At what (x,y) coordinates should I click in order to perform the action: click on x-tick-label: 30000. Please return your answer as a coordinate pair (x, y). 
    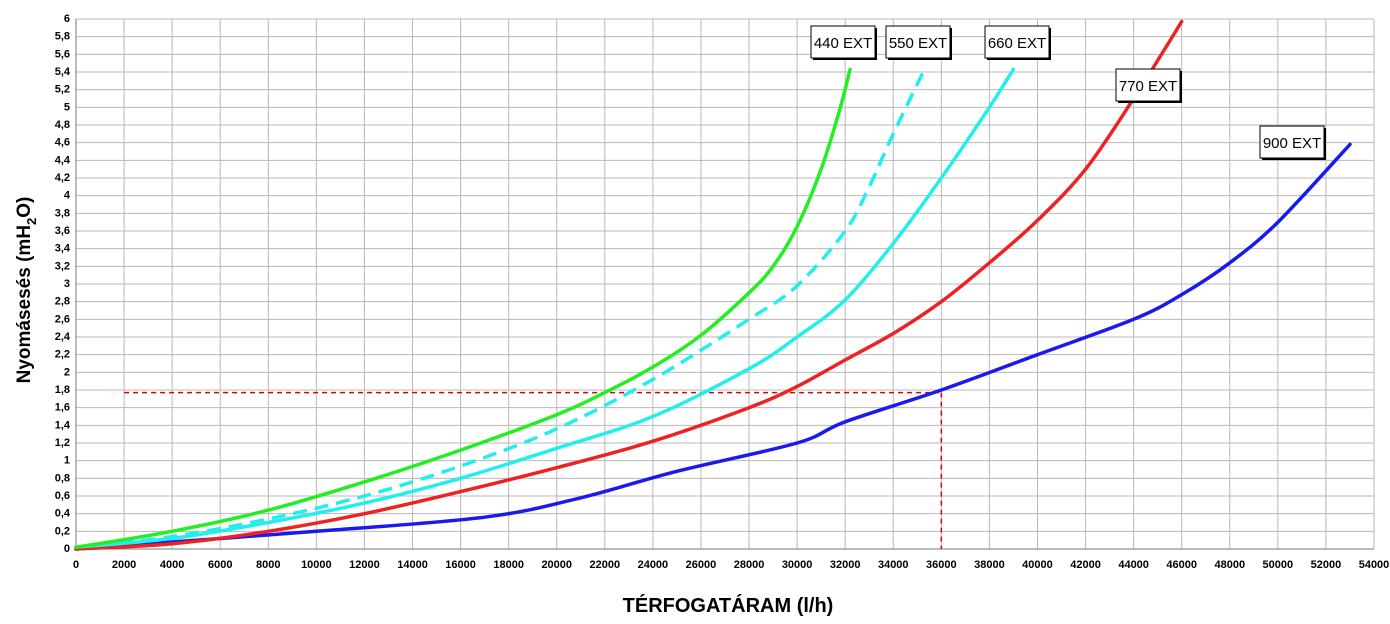
    Looking at the image, I should click on (797, 565).